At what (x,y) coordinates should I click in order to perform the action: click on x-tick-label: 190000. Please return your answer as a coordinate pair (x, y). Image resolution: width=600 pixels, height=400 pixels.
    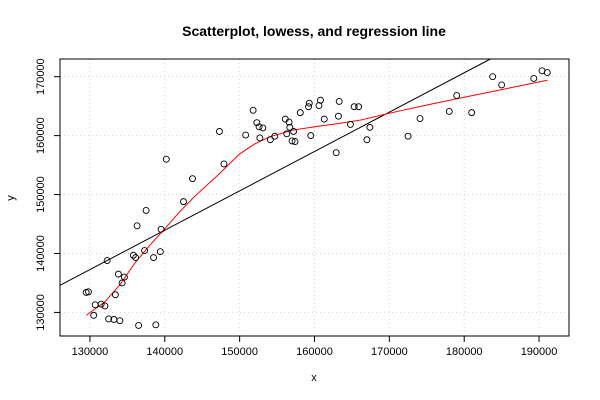
    Looking at the image, I should click on (539, 352).